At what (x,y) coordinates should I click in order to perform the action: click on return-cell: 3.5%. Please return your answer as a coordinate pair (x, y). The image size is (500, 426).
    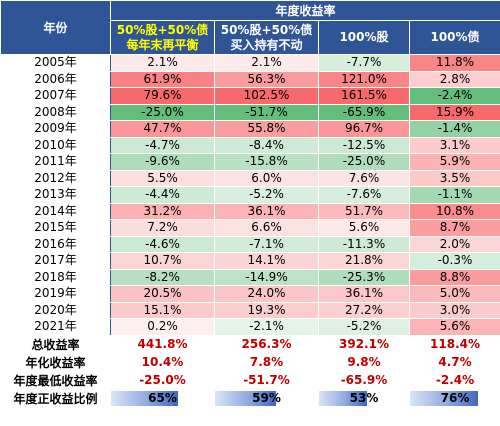
    Looking at the image, I should click on (454, 178).